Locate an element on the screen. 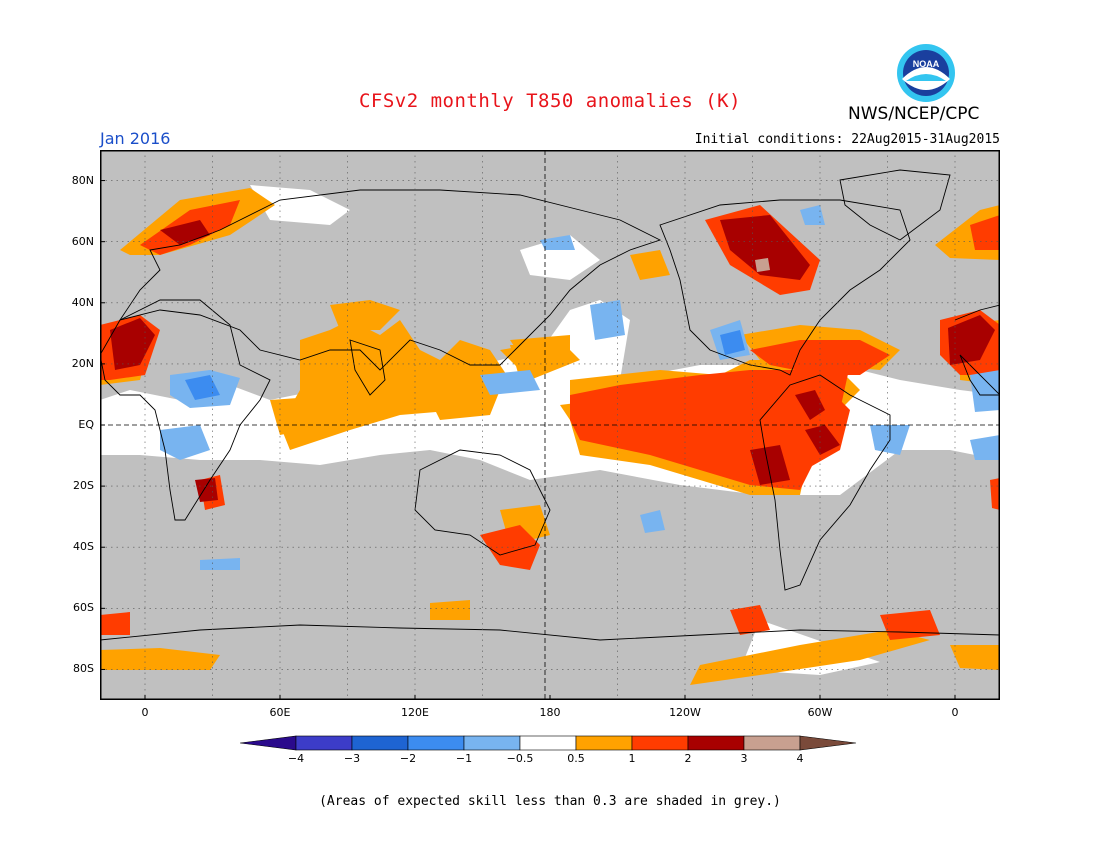 The image size is (1100, 850). forecast-month: Jan 2016 is located at coordinates (135, 138).